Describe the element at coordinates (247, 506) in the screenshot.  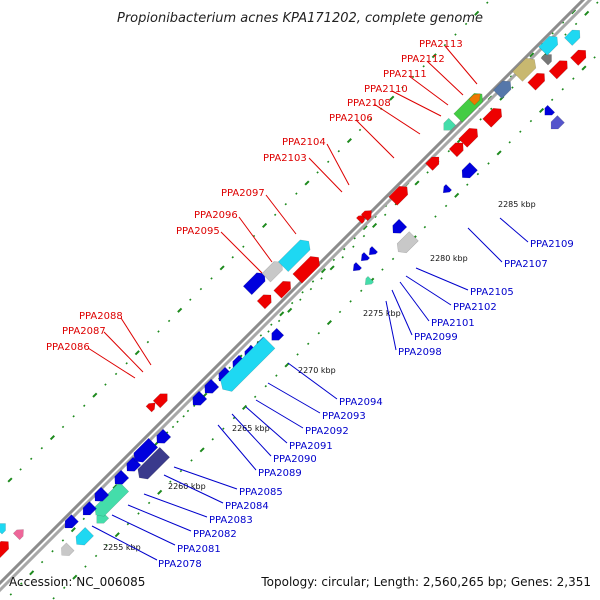
I see `gene-label: PPA2084` at that location.